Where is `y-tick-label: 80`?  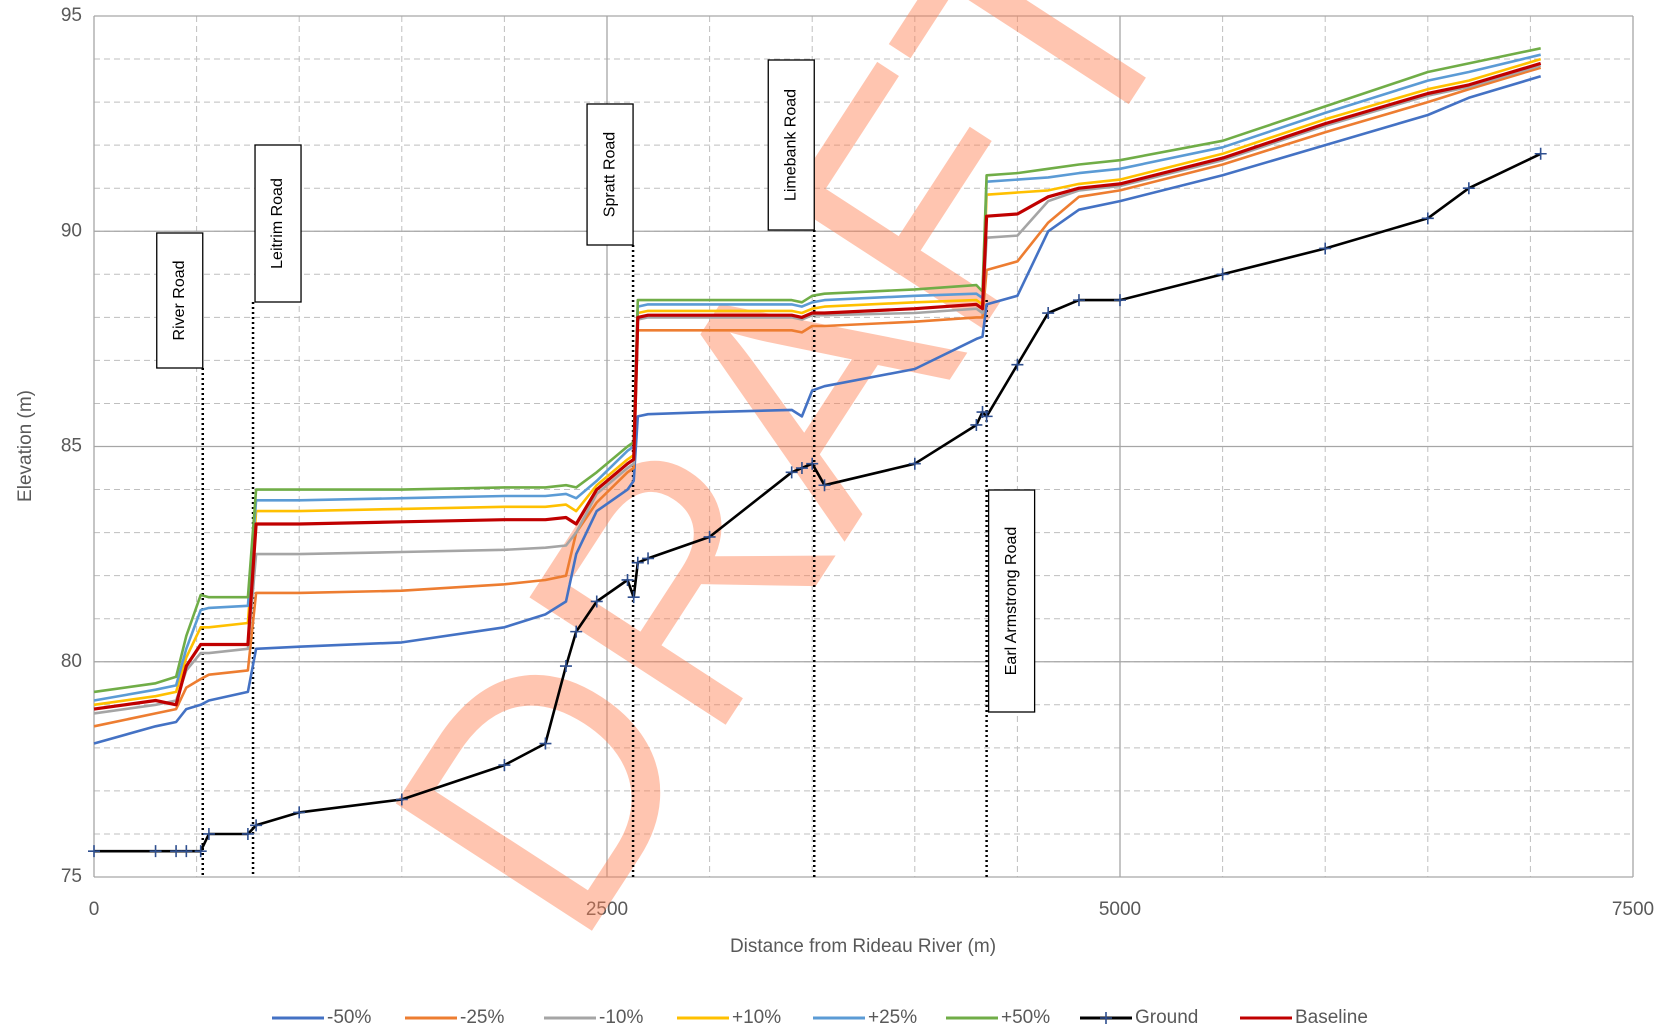 y-tick-label: 80 is located at coordinates (71, 661).